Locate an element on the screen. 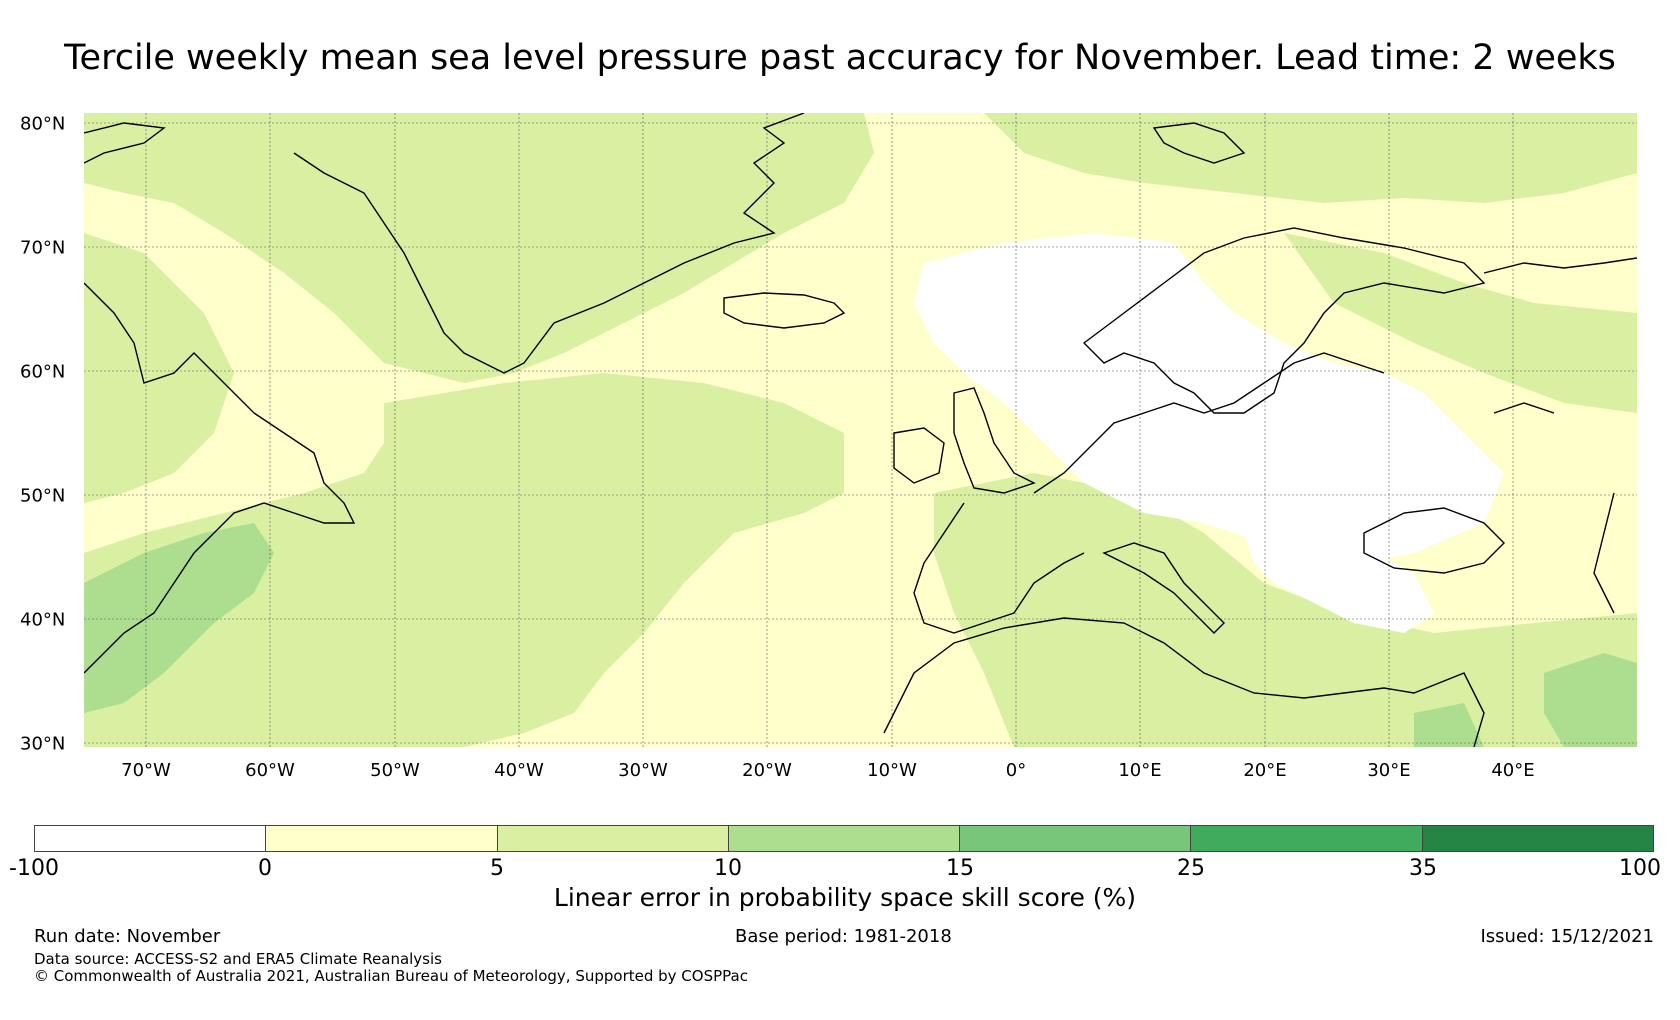  iberia-coast is located at coordinates (999, 568).